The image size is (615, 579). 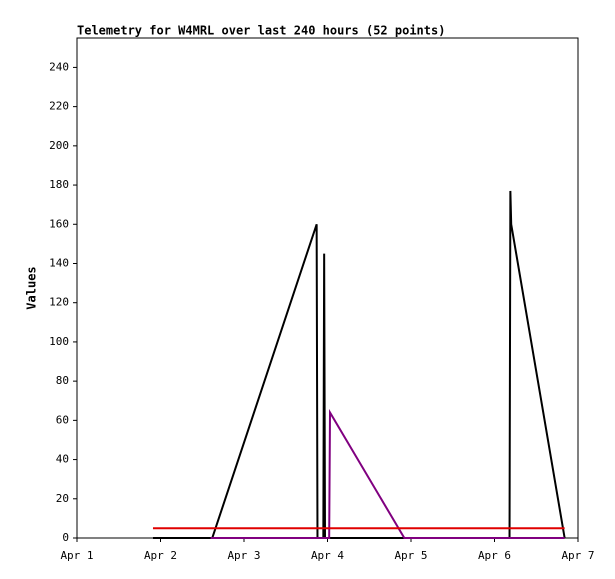 I want to click on y-tick-label: 20, so click(x=62, y=498).